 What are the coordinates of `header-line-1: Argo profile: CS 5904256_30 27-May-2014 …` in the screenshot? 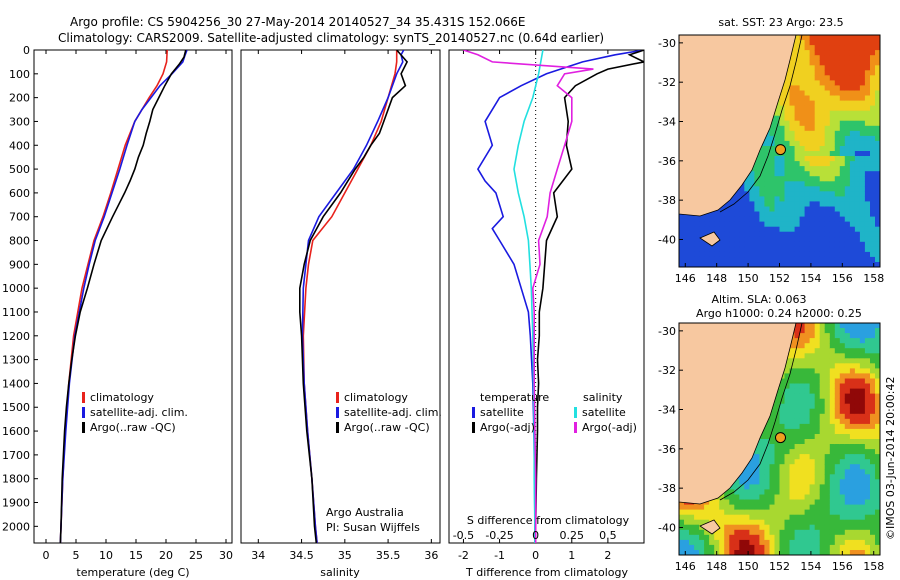 It's located at (297, 22).